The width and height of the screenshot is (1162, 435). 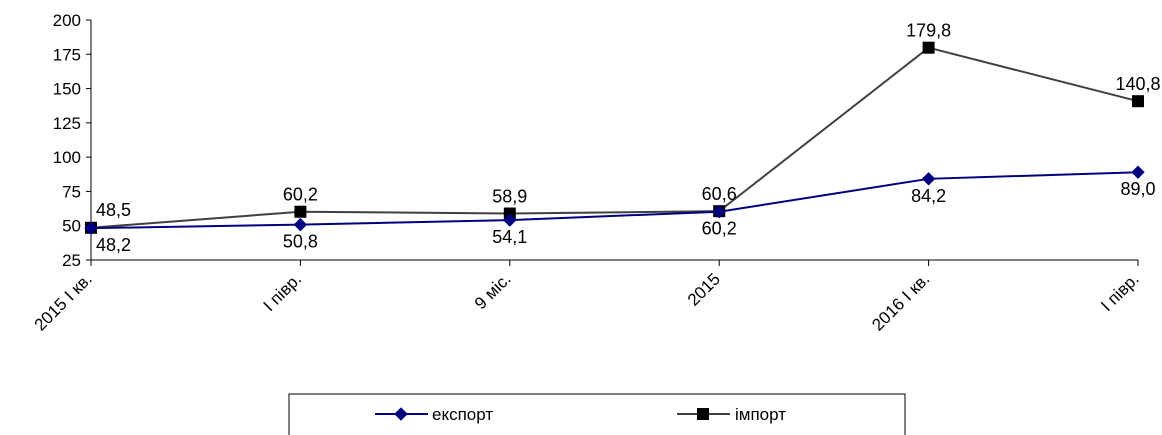 What do you see at coordinates (1137, 189) in the screenshot?
I see `export-data-label: 89,0` at bounding box center [1137, 189].